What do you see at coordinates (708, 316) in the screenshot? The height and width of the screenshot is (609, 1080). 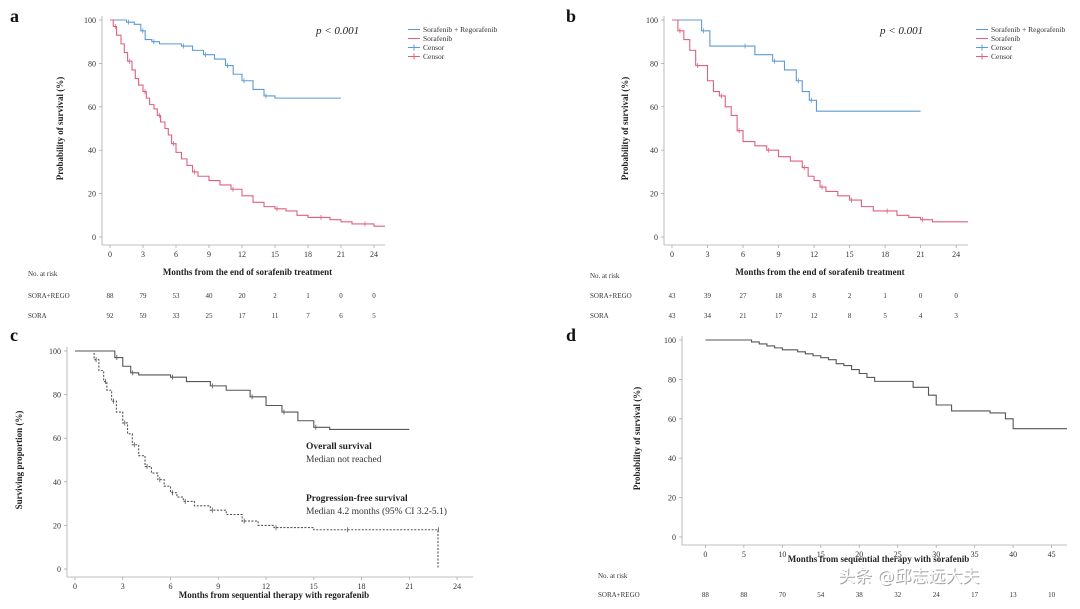 I see `risk-value: 34` at bounding box center [708, 316].